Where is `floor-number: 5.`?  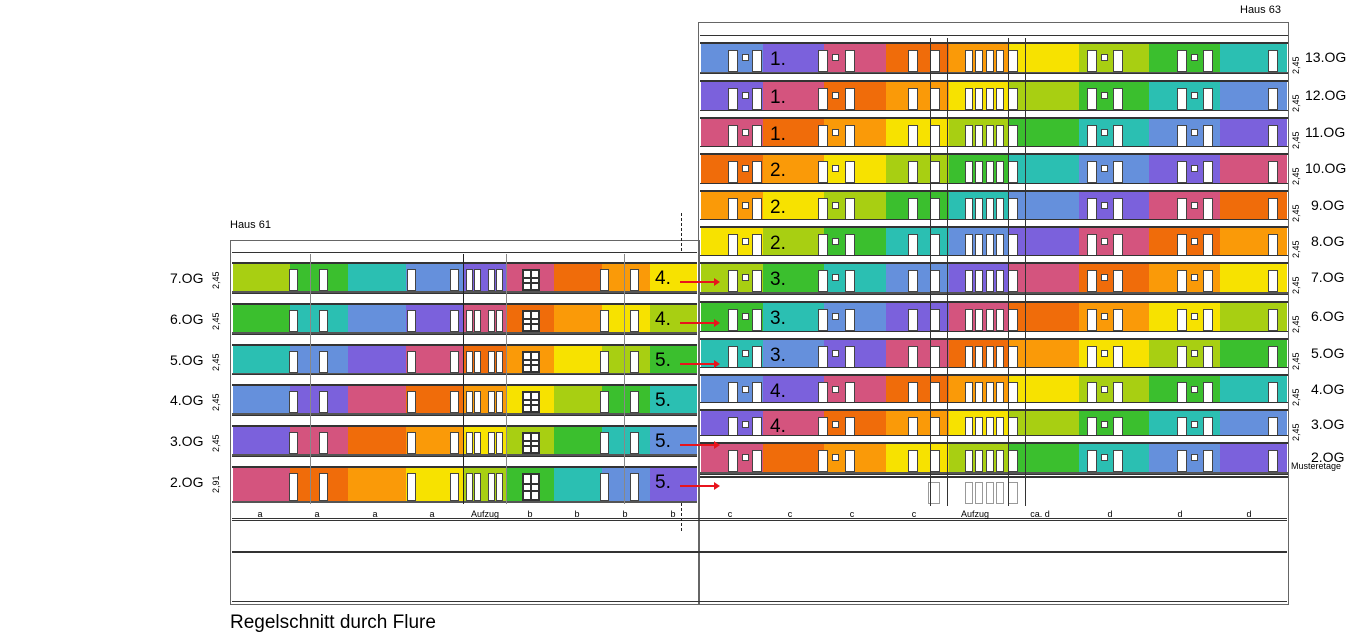
floor-number: 5. is located at coordinates (663, 482).